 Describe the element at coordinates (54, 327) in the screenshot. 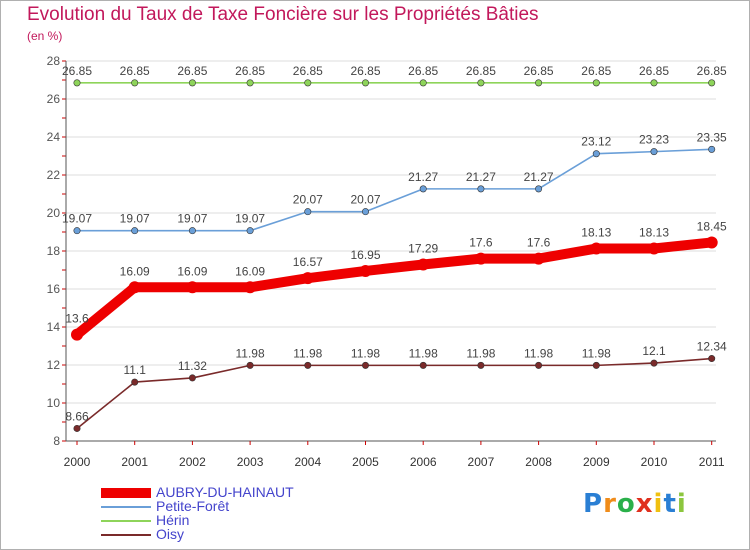

I see `y-tick-label: 14` at that location.